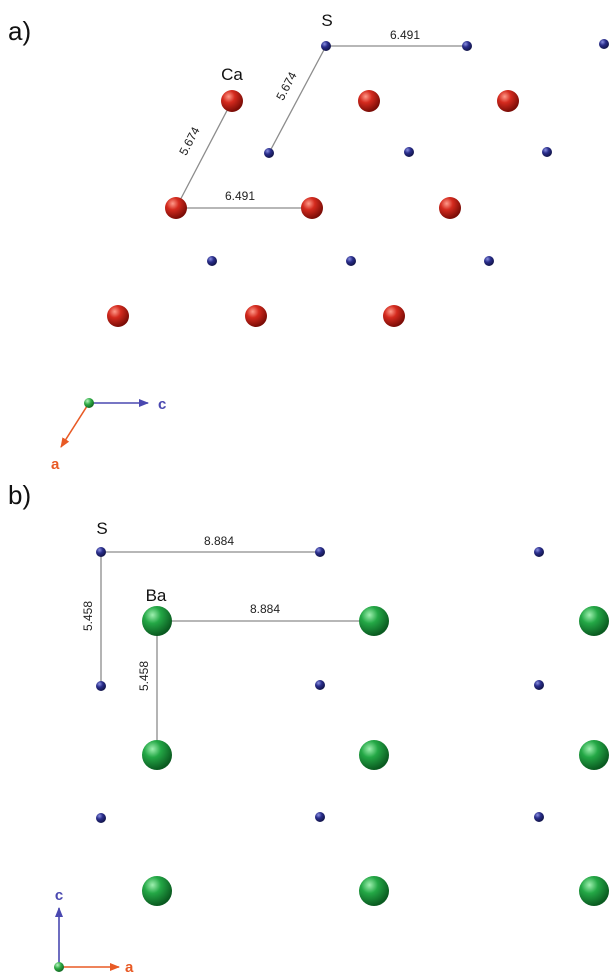  I want to click on panel-b-axes: c a, so click(94, 930).